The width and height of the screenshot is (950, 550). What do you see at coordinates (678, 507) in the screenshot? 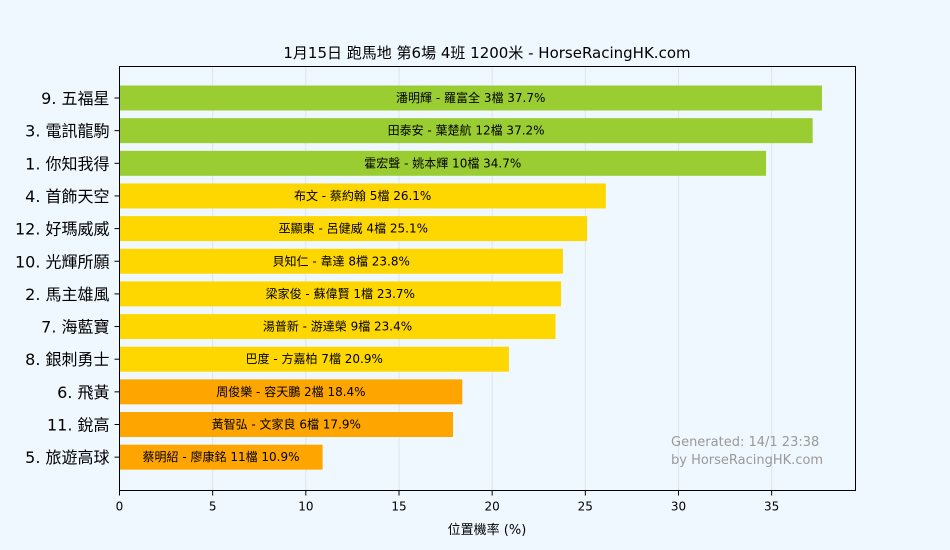
I see `x-tick-label: 30` at bounding box center [678, 507].